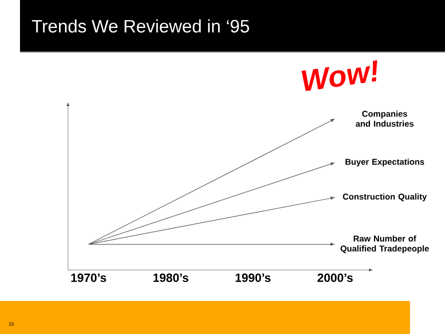  What do you see at coordinates (340, 76) in the screenshot?
I see `text: Wow!` at bounding box center [340, 76].